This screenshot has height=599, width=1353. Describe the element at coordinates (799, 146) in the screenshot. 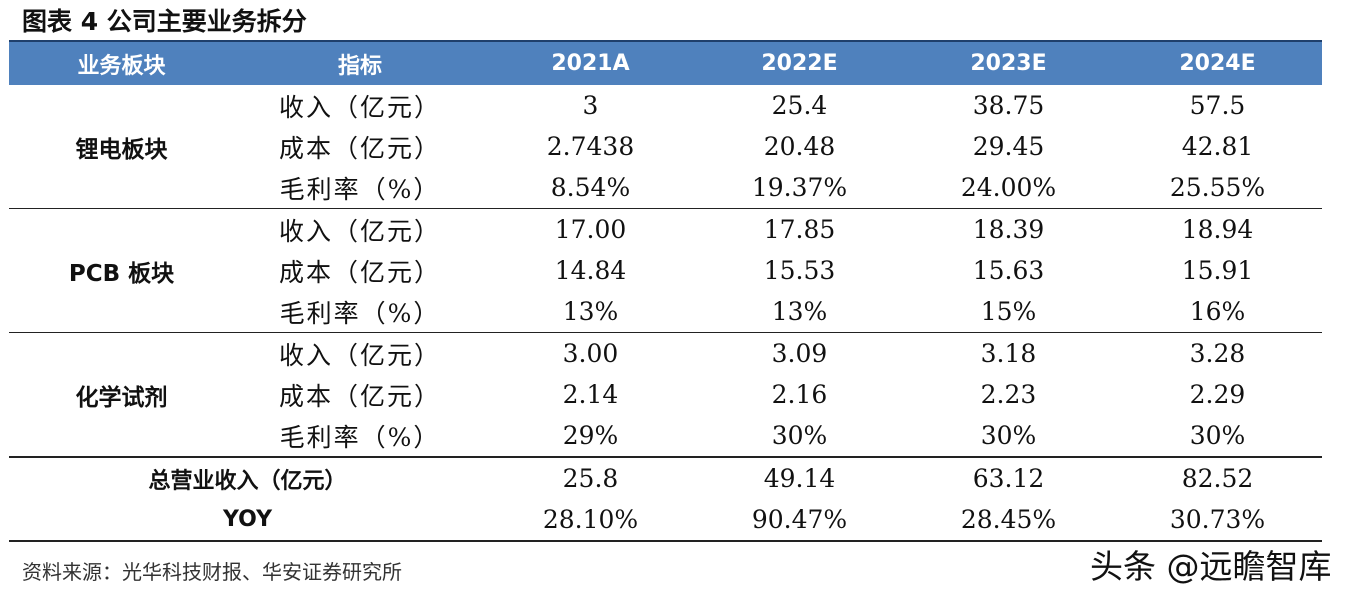

I see `value-cell: 20.48` at that location.